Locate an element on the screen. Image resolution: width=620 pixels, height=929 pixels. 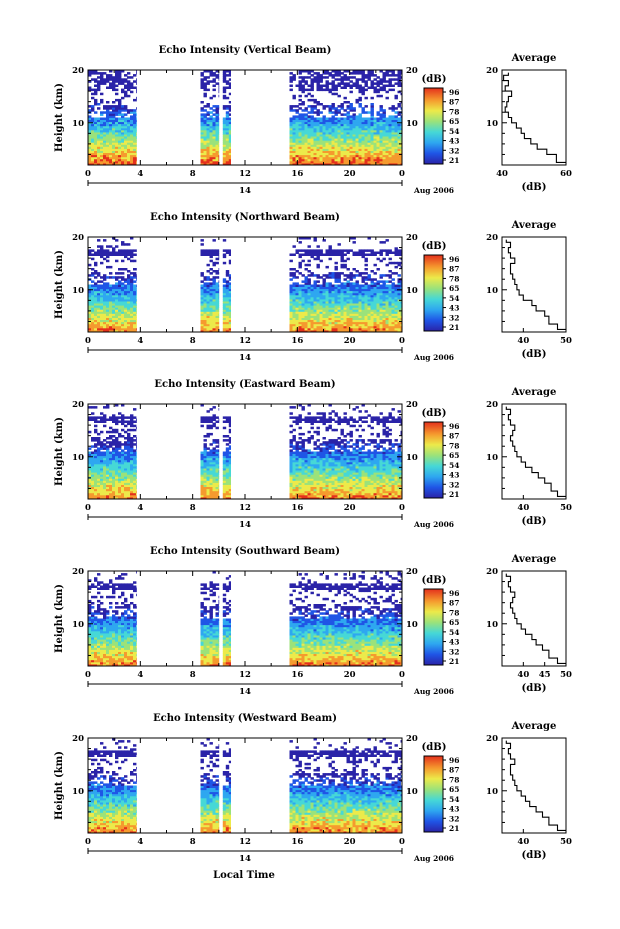
colorbar-tick-label: 21 is located at coordinates (454, 327).